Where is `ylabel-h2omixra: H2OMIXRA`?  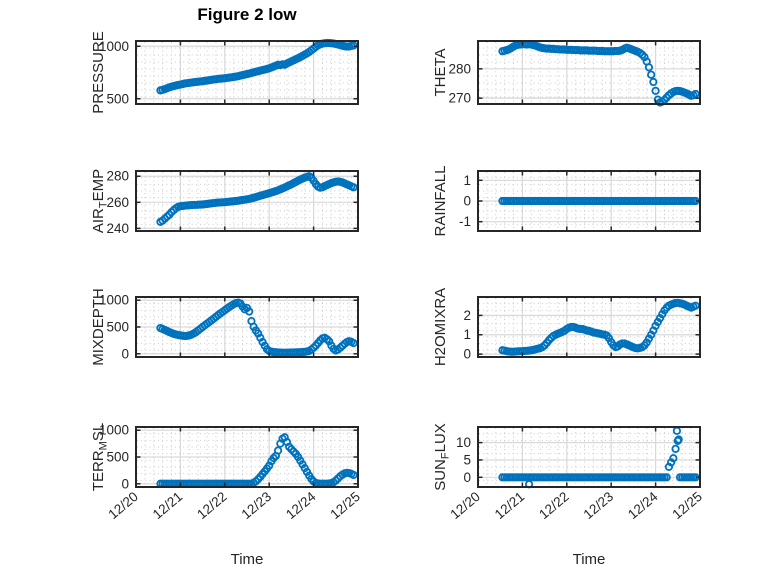 ylabel-h2omixra: H2OMIXRA is located at coordinates (440, 327).